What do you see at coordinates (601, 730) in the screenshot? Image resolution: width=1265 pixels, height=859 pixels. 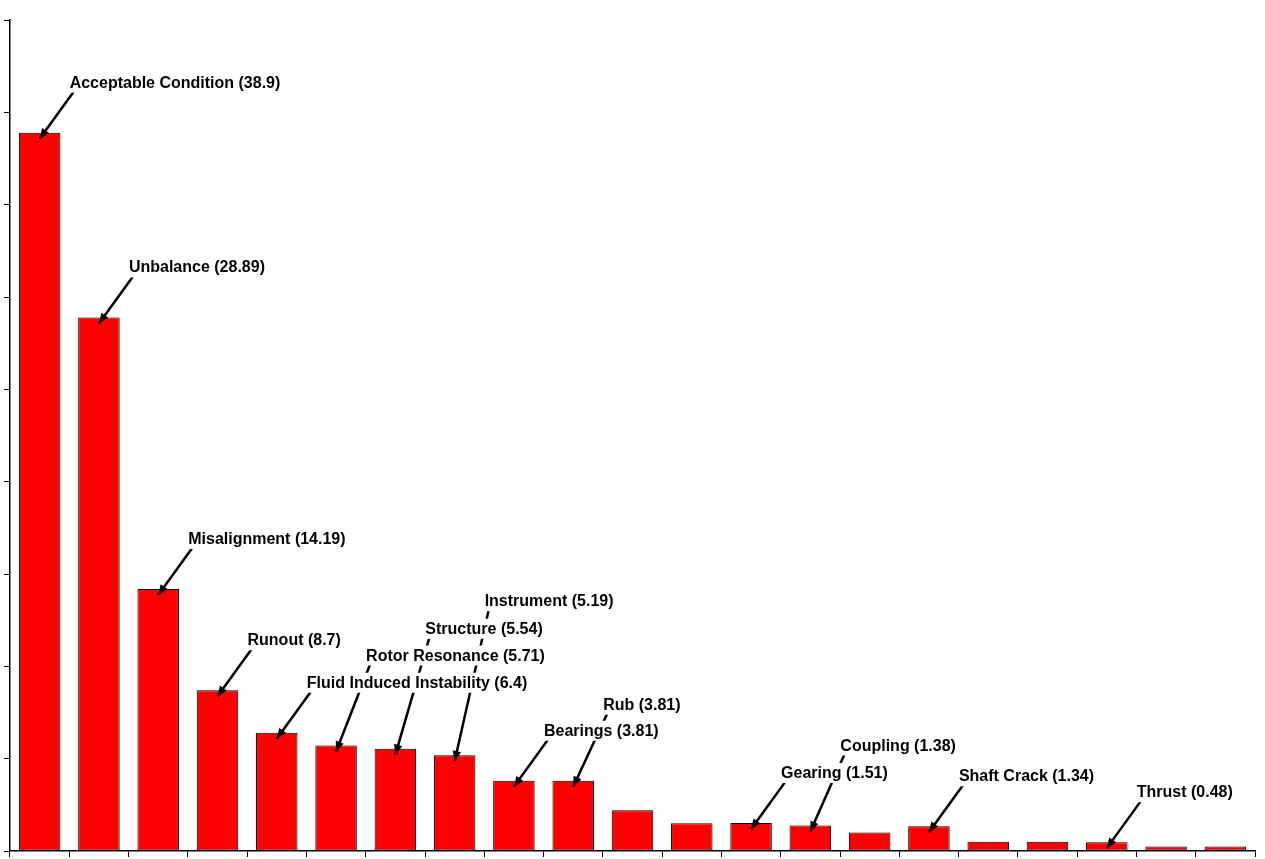 I see `data-label: Bearings (3.81)` at bounding box center [601, 730].